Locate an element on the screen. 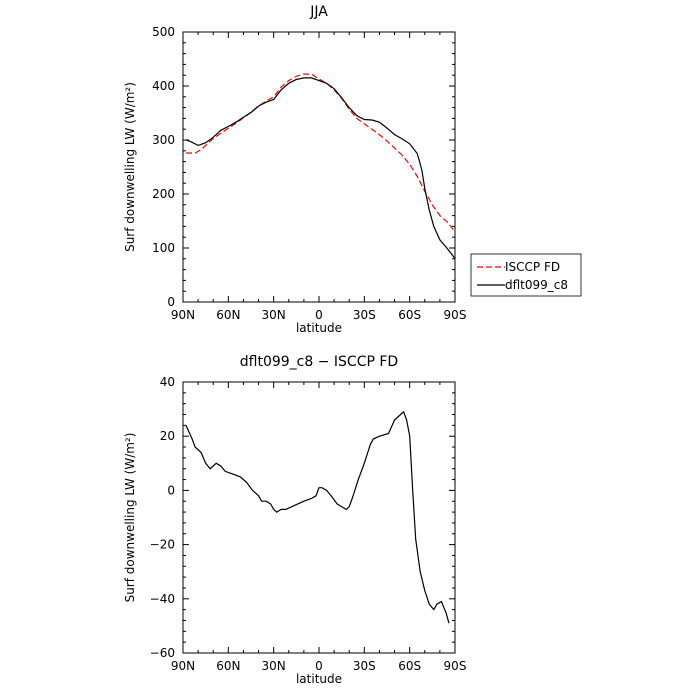 The width and height of the screenshot is (700, 700). legend-label: dflt099_c8 is located at coordinates (536, 285).